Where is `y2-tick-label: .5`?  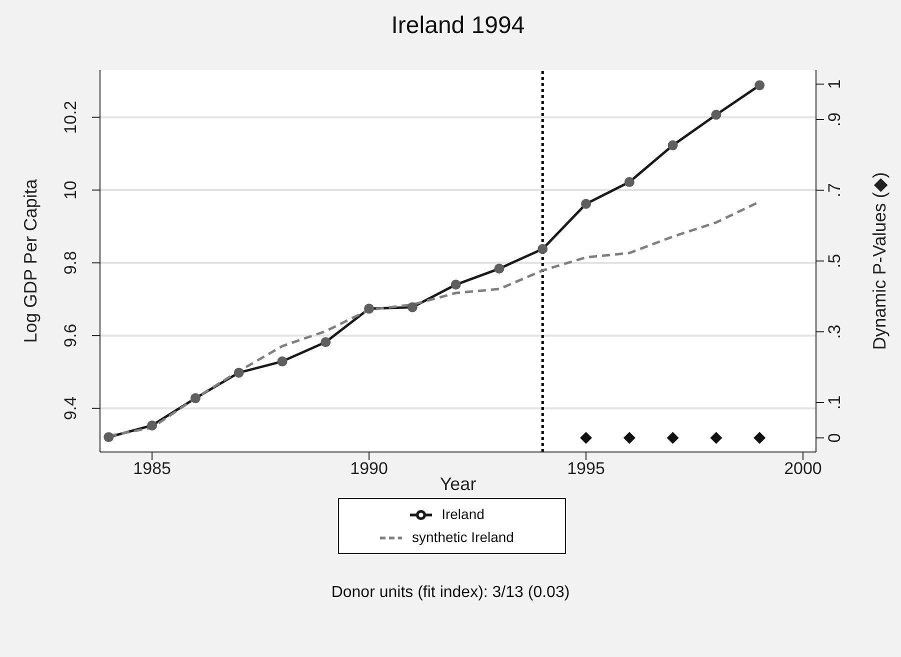 y2-tick-label: .5 is located at coordinates (834, 261).